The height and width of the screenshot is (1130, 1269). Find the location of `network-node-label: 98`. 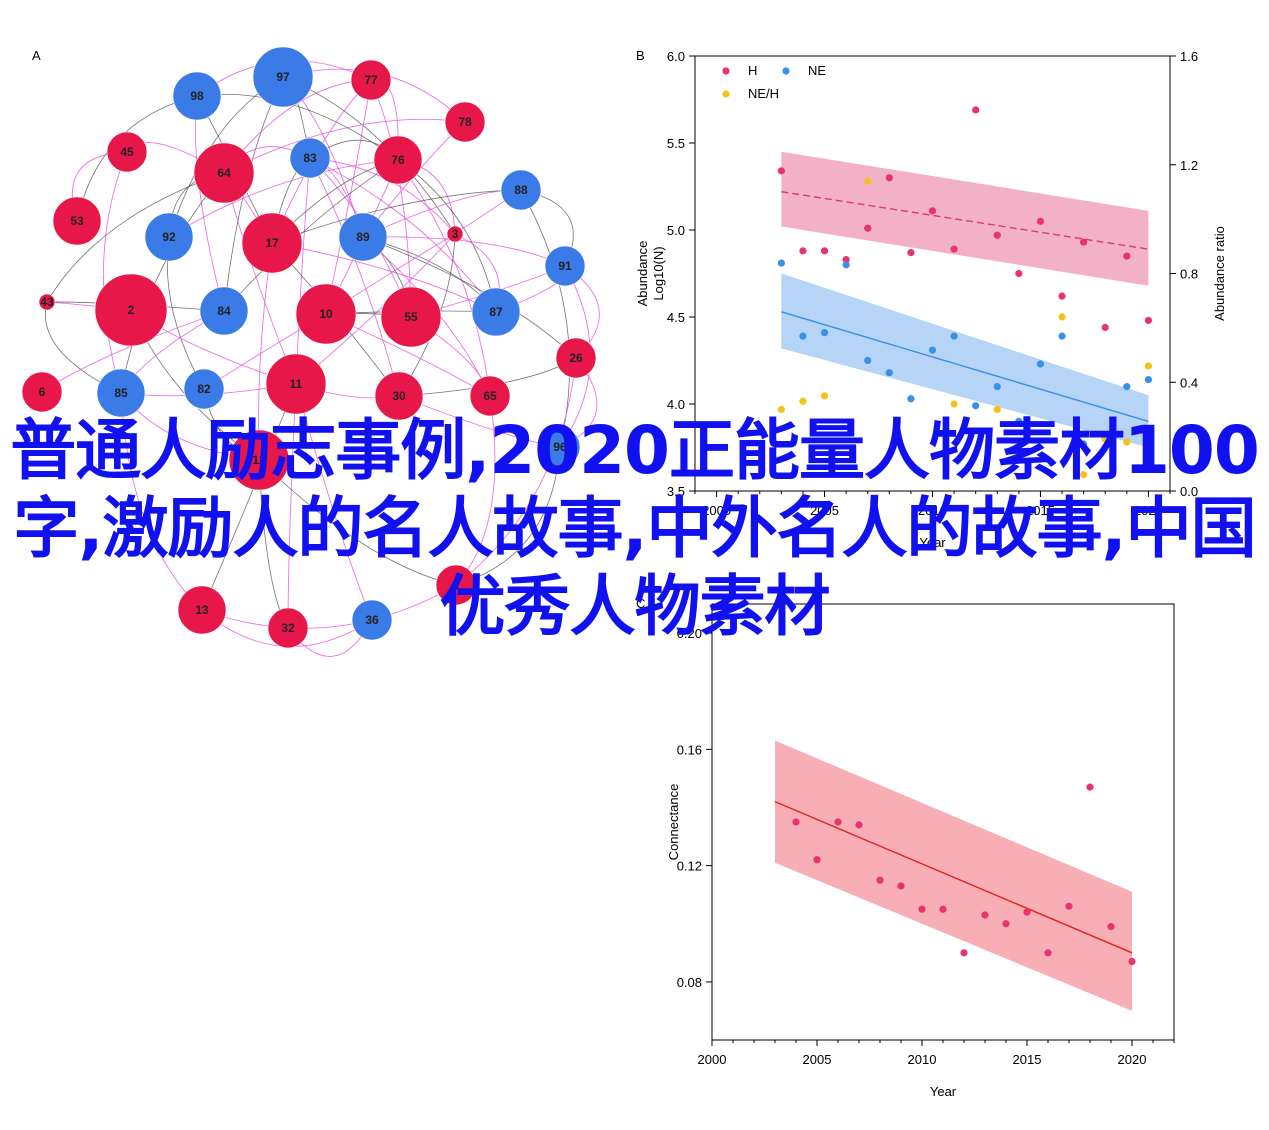

network-node-label: 98 is located at coordinates (197, 96).